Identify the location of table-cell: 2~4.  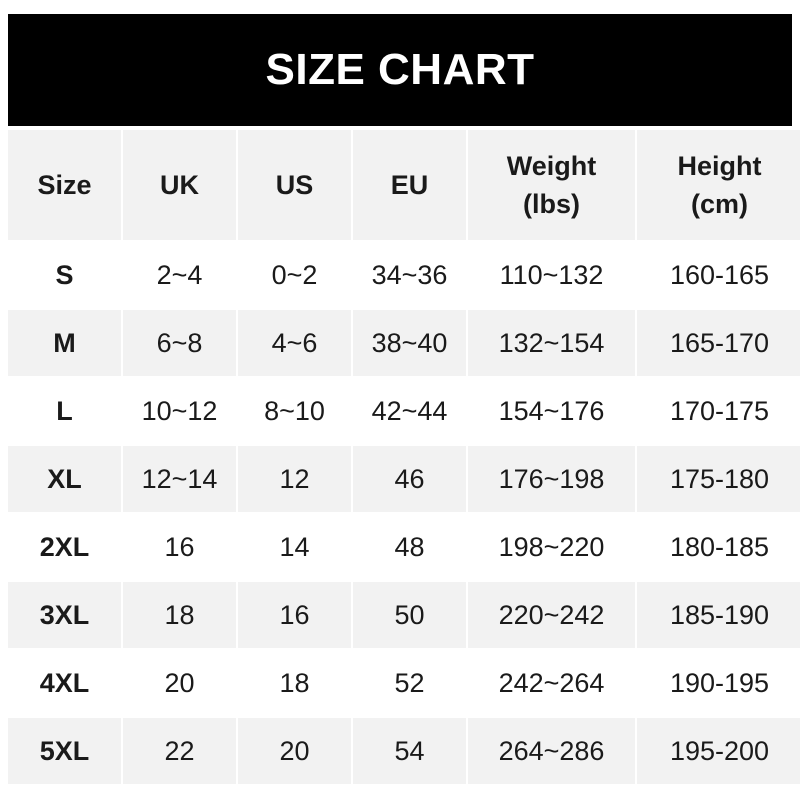
(179, 275).